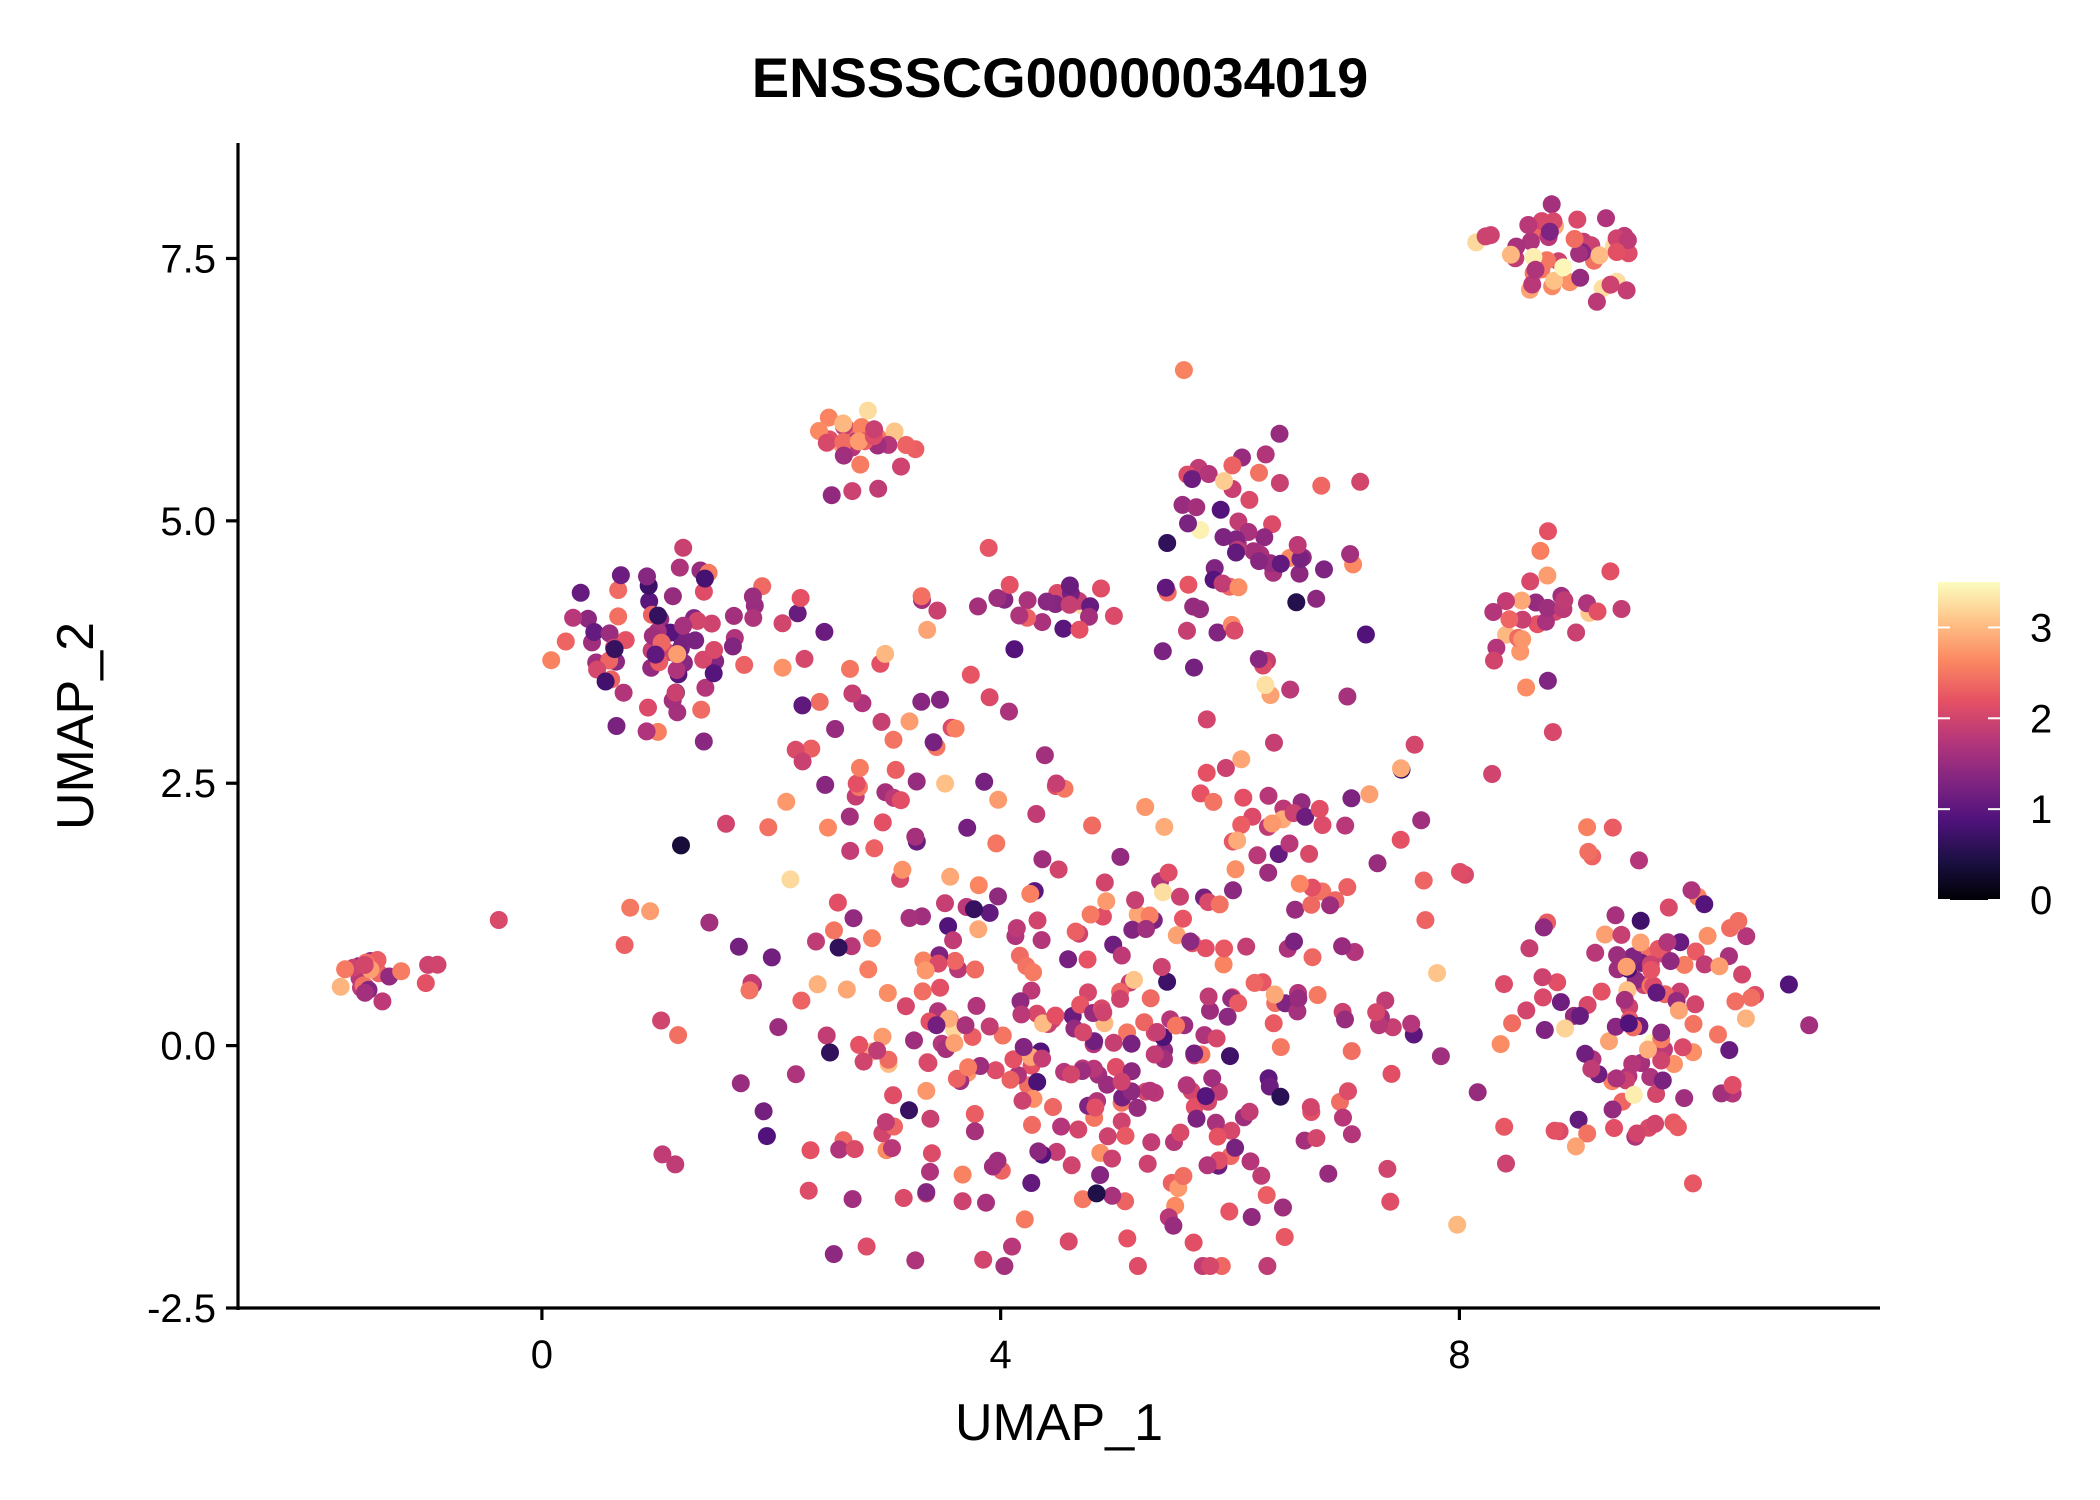  What do you see at coordinates (188, 259) in the screenshot?
I see `y-tick-label: 7.5` at bounding box center [188, 259].